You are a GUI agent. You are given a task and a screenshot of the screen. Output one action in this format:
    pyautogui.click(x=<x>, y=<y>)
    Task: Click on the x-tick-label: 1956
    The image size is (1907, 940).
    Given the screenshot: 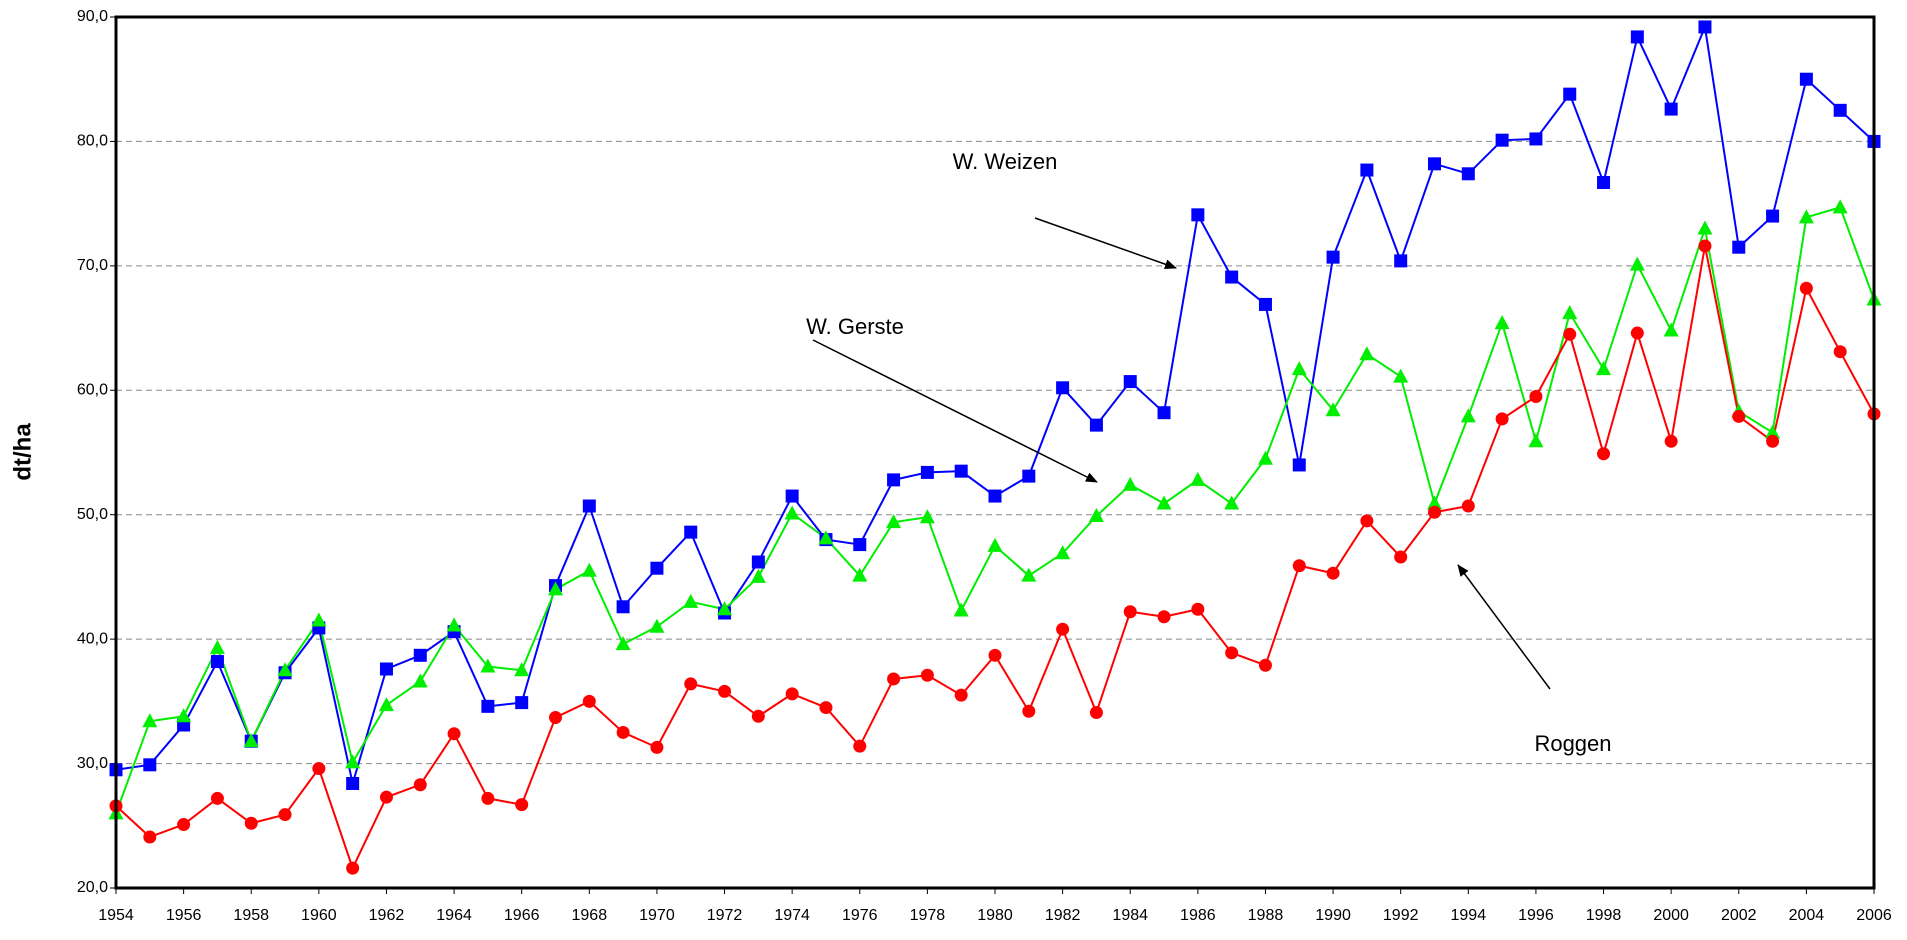 What is the action you would take?
    pyautogui.click(x=184, y=915)
    